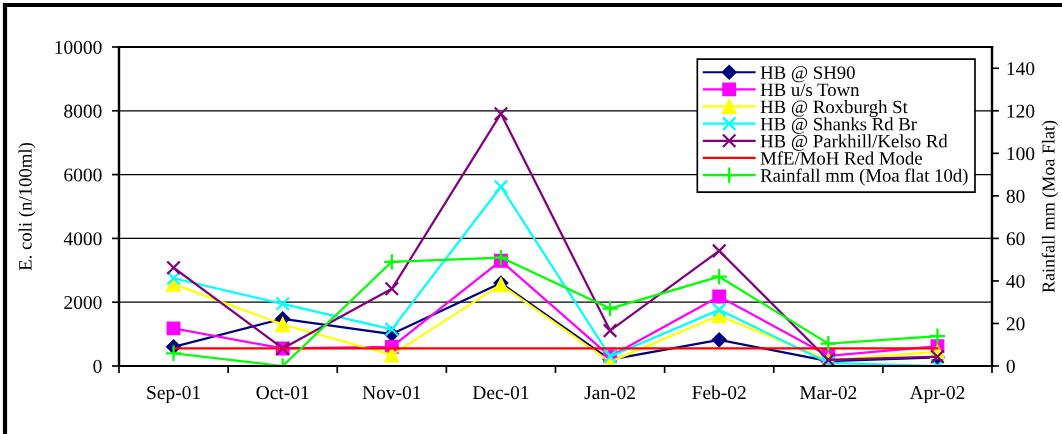 This screenshot has height=434, width=1062. I want to click on x-tick-label: Oct-01, so click(282, 393).